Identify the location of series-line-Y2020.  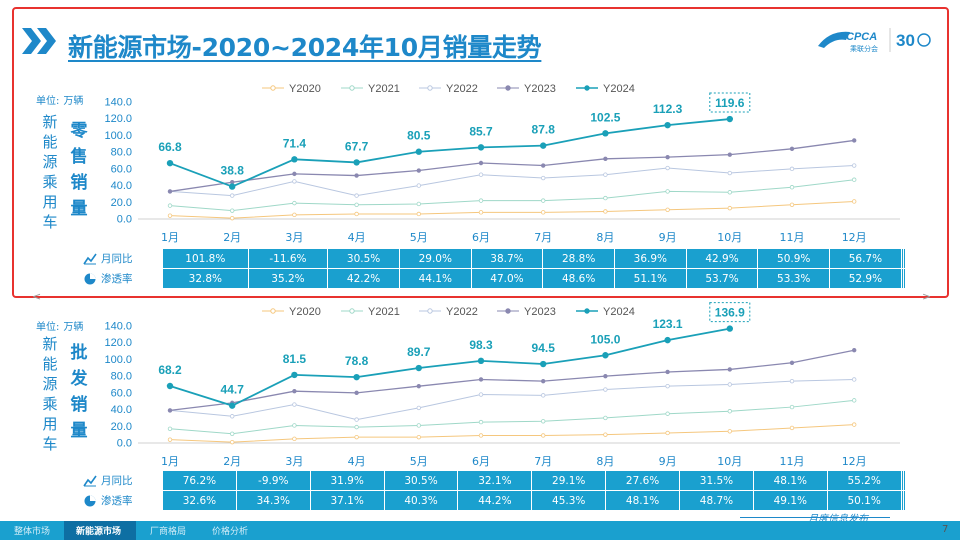
(512, 433).